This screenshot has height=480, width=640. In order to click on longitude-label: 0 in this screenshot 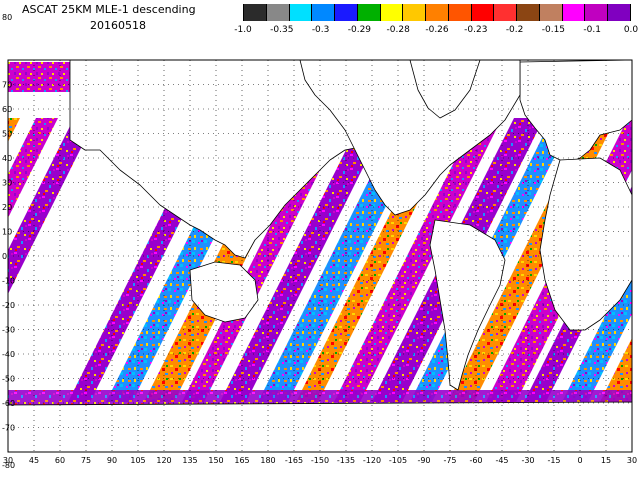, I will do `click(579, 460)`.